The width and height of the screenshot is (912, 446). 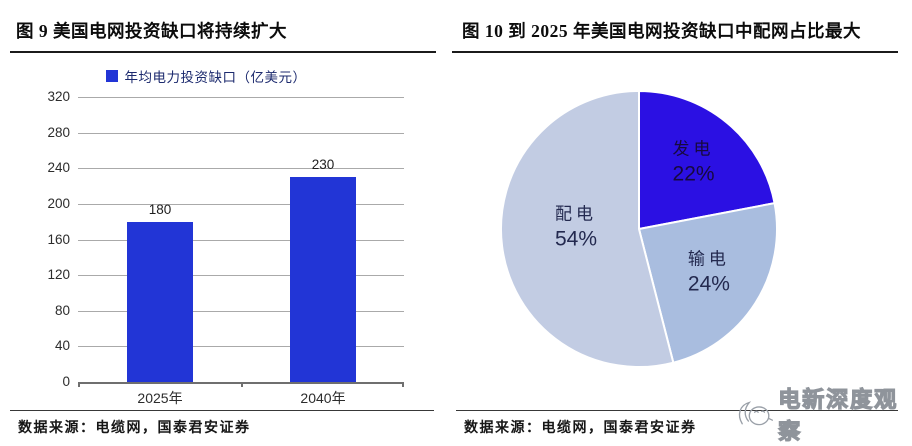 I want to click on figure9-divider, so click(x=222, y=410).